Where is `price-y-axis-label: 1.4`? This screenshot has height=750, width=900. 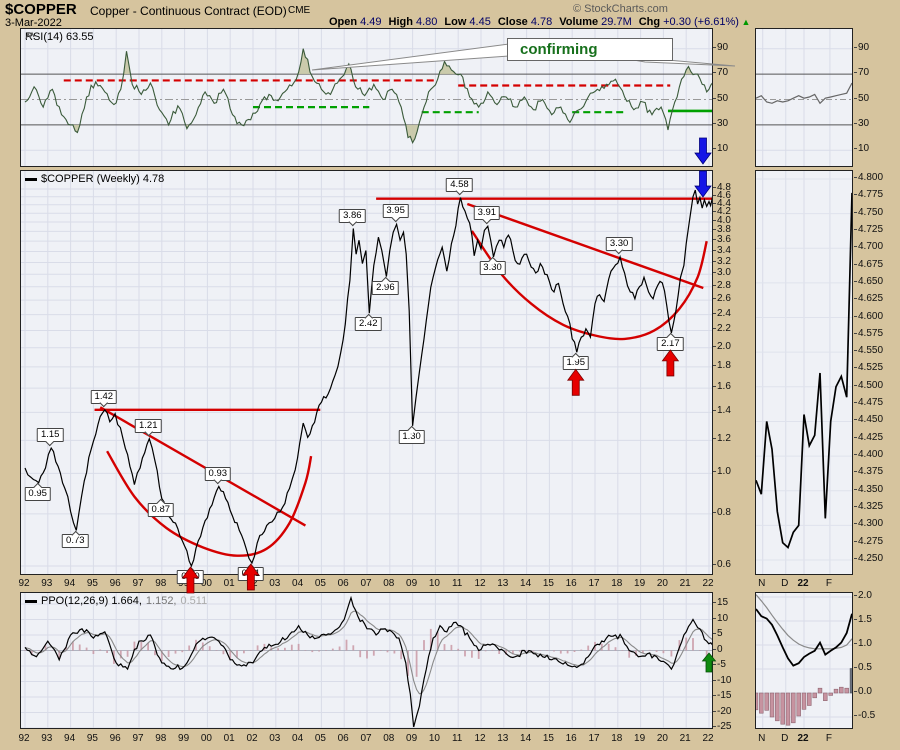 price-y-axis-label: 1.4 is located at coordinates (722, 411).